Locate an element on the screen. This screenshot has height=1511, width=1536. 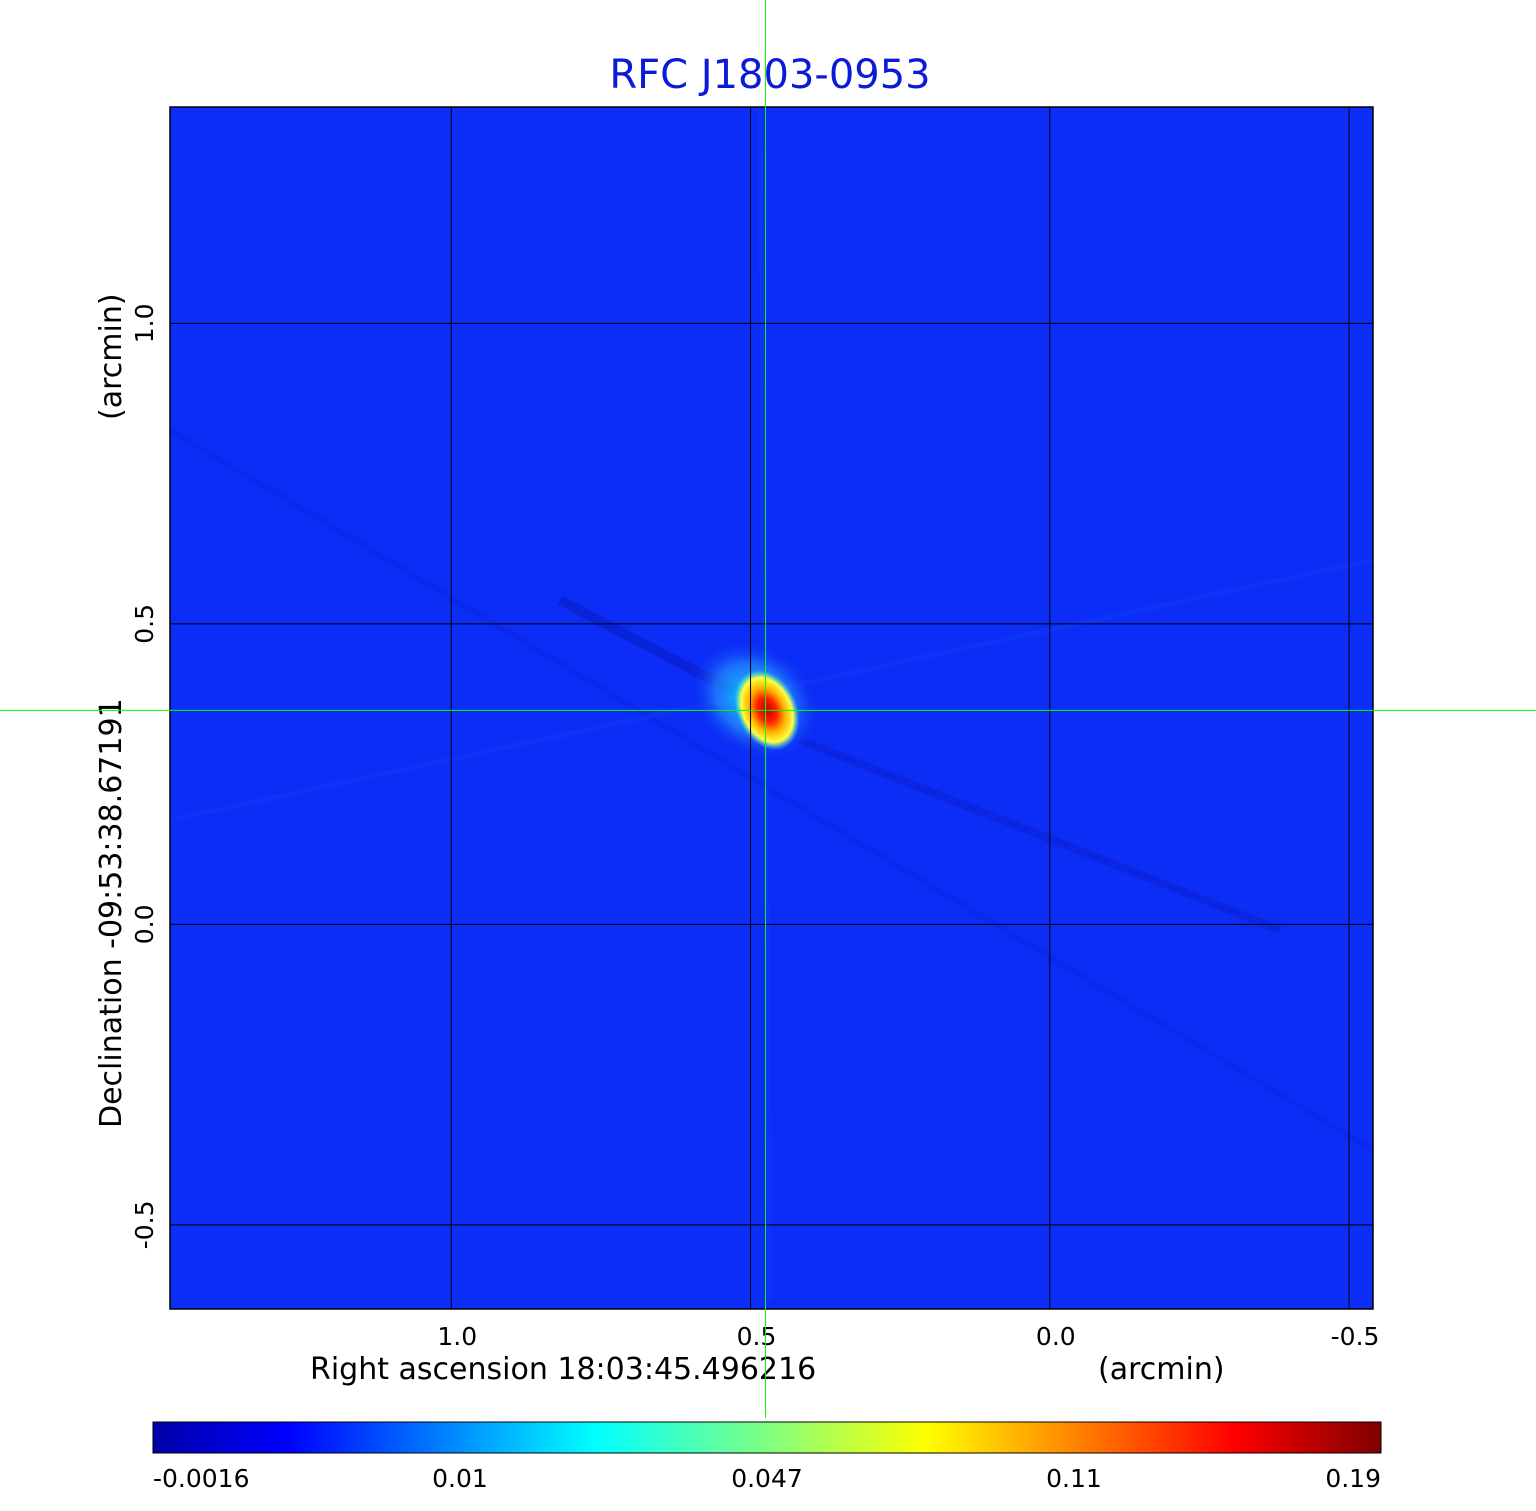
chart-title: RFC J1803-0953 is located at coordinates (769, 75).